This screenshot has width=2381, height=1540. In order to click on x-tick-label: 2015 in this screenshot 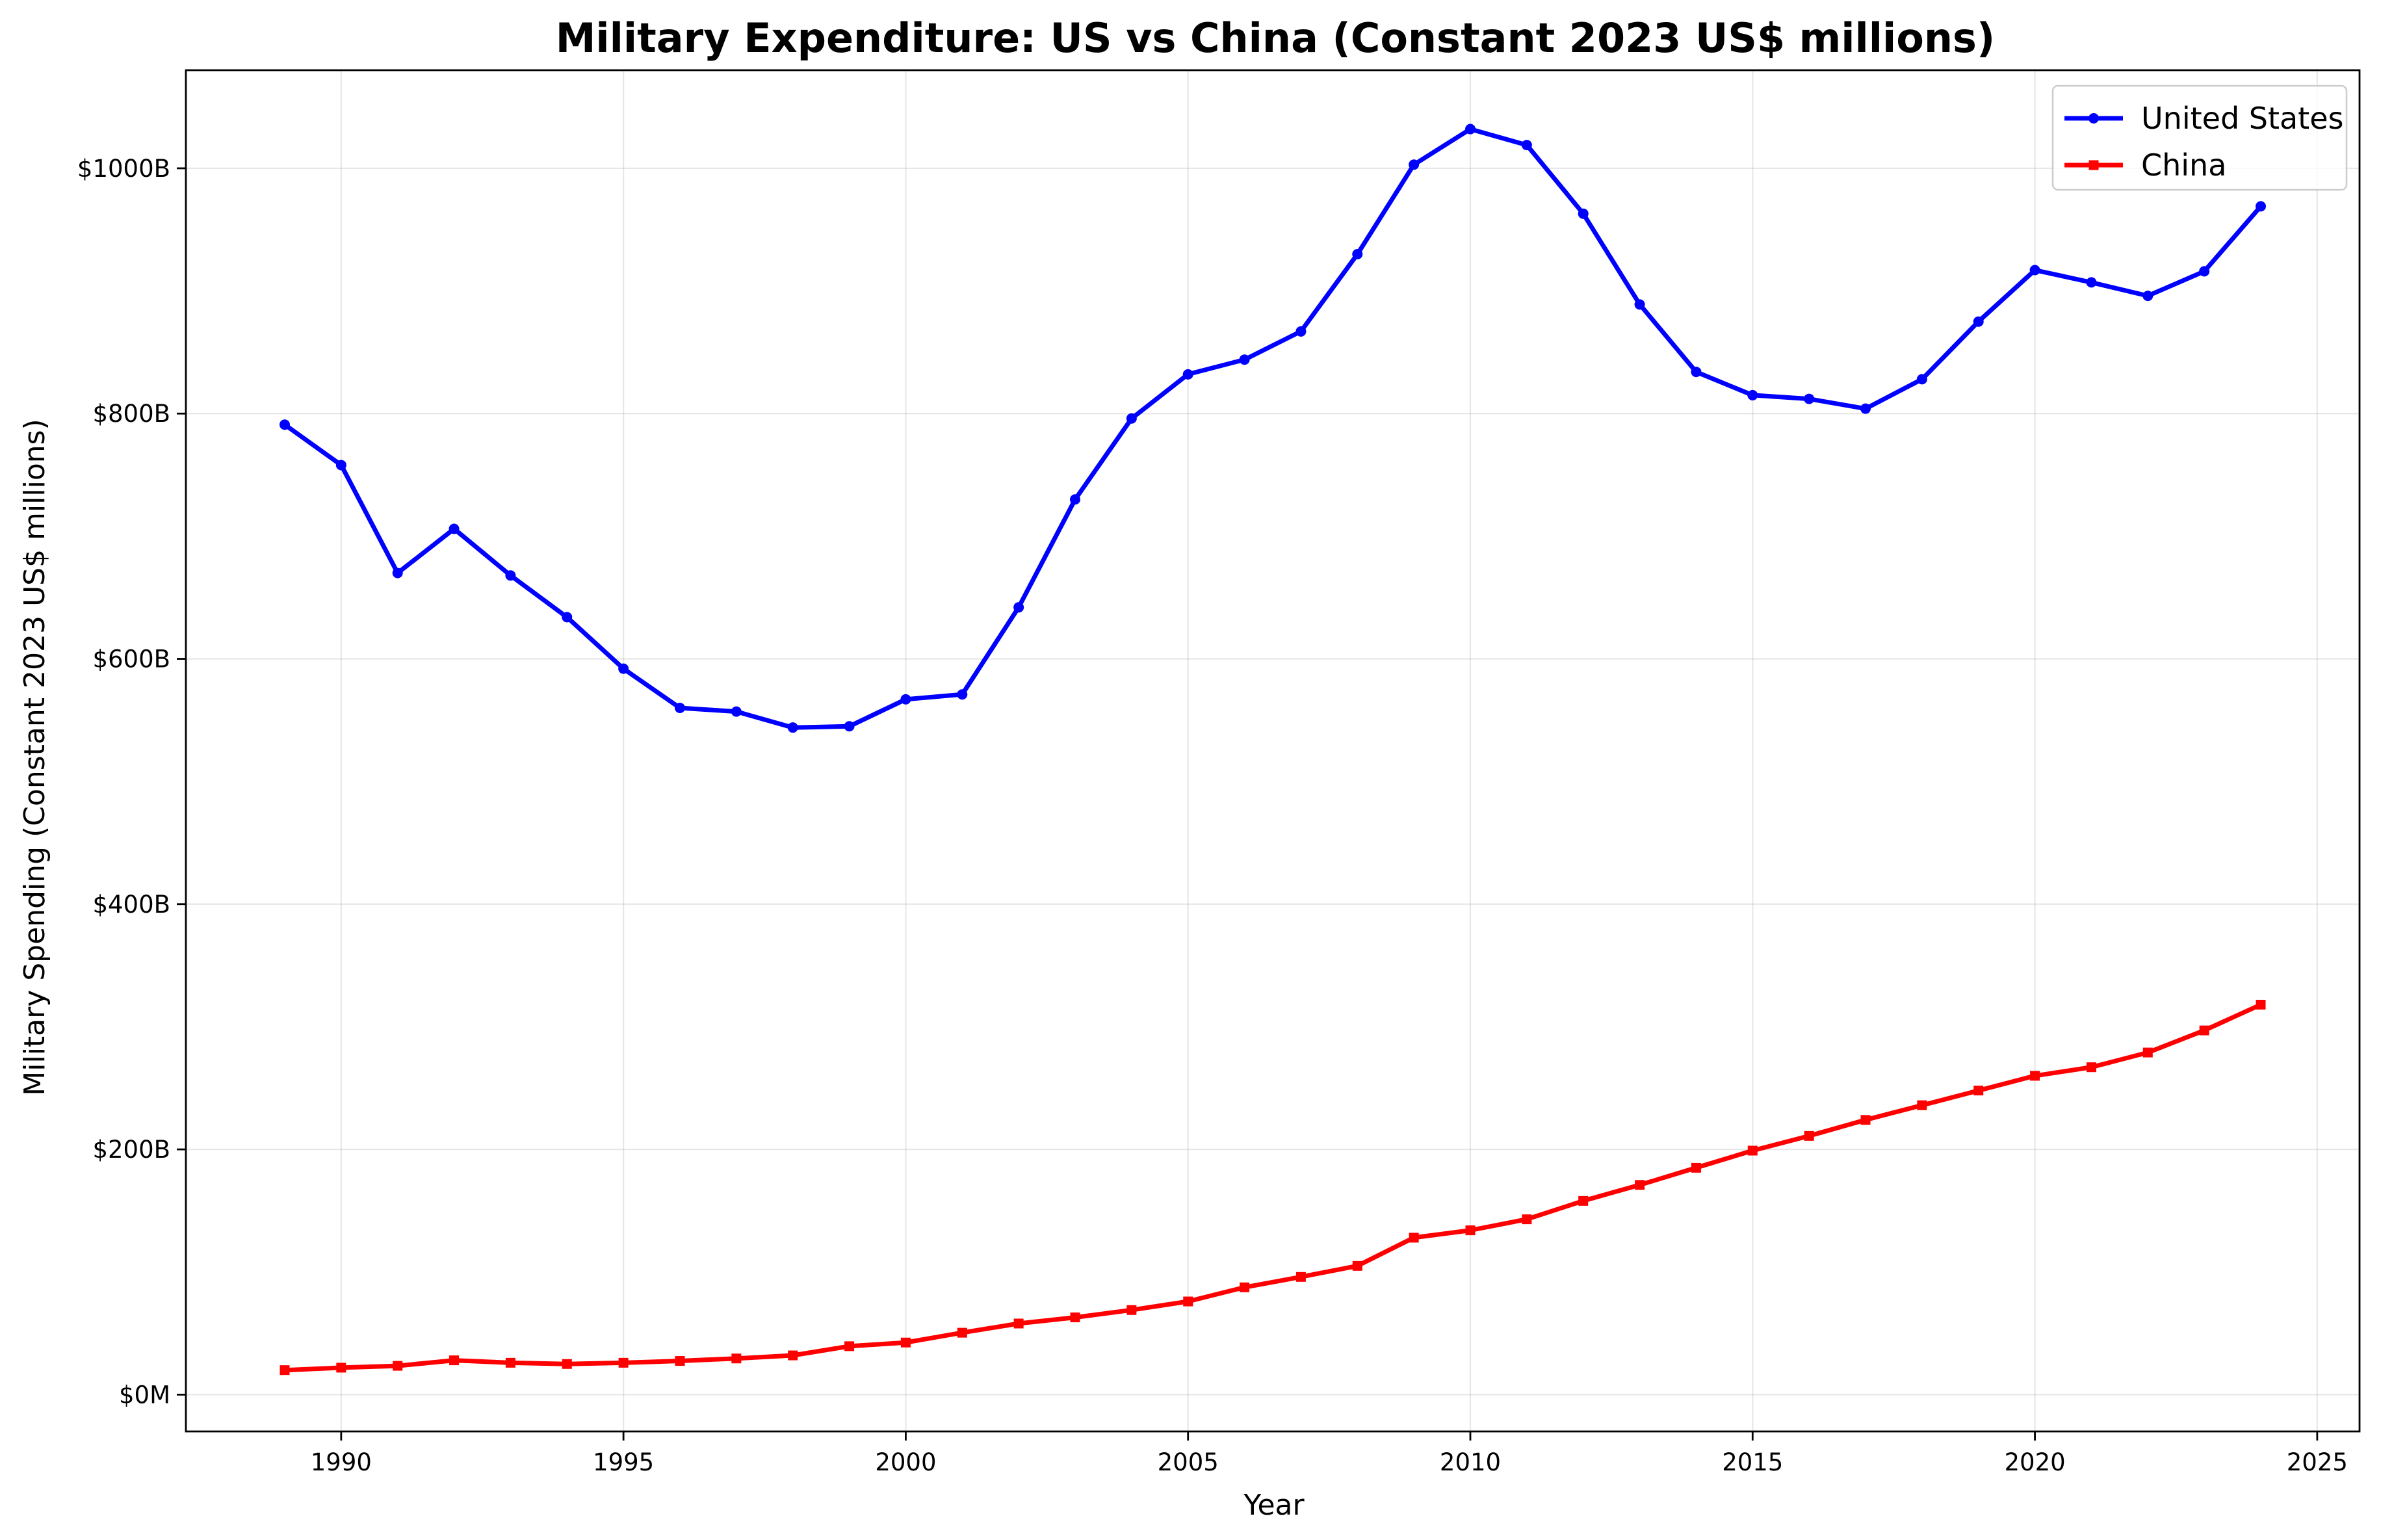, I will do `click(1752, 1462)`.